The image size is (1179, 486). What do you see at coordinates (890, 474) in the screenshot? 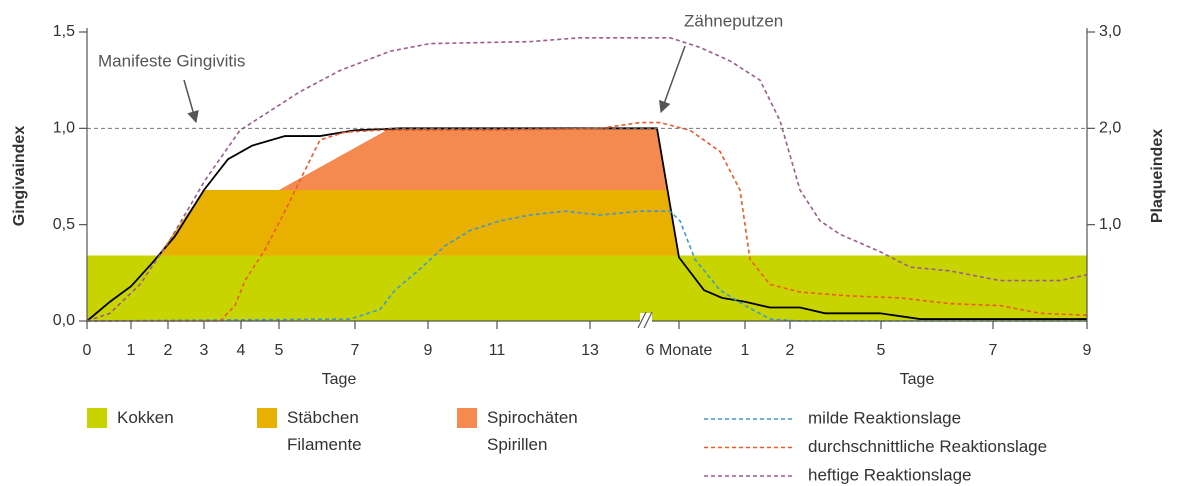
I see `legend-label: heftige Reaktionslage` at bounding box center [890, 474].